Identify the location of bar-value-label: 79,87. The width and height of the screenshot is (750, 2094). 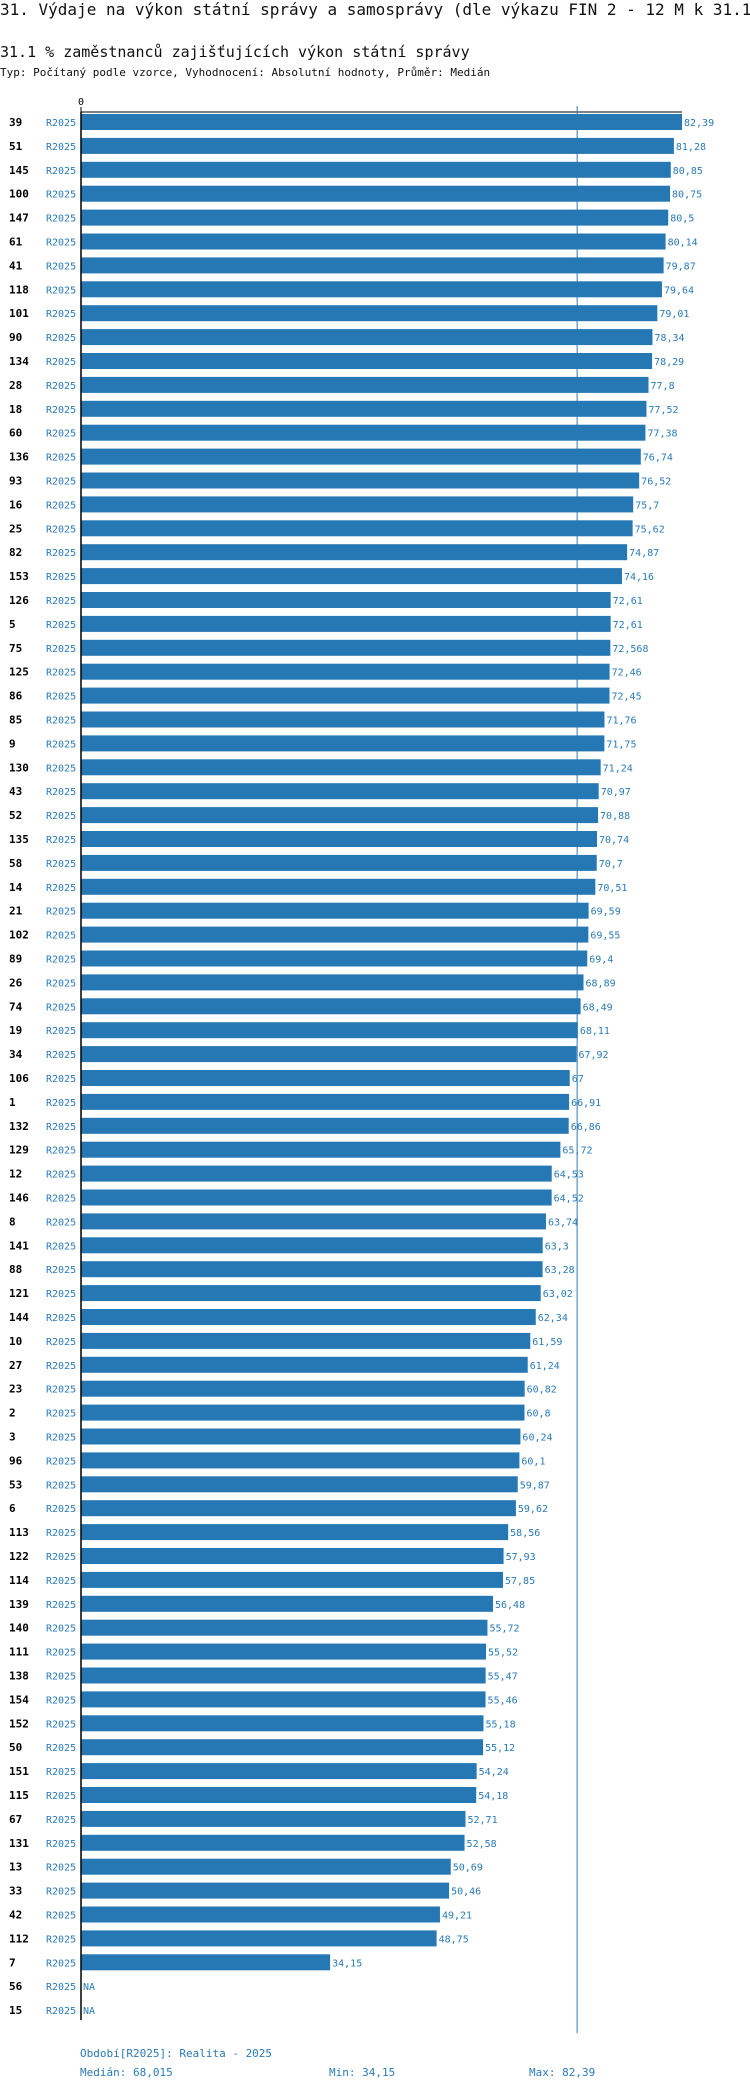
(681, 266).